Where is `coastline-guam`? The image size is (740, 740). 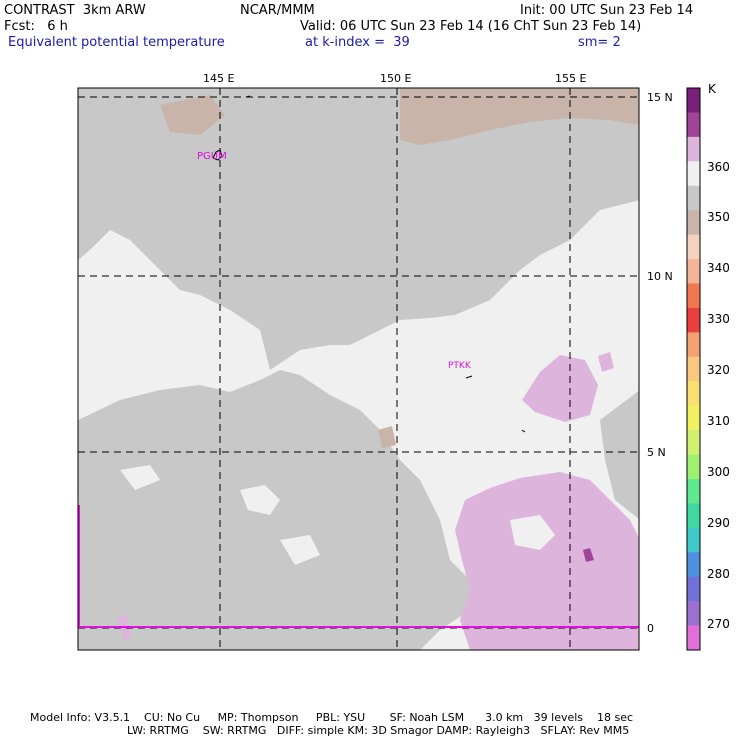
coastline-guam is located at coordinates (217, 155).